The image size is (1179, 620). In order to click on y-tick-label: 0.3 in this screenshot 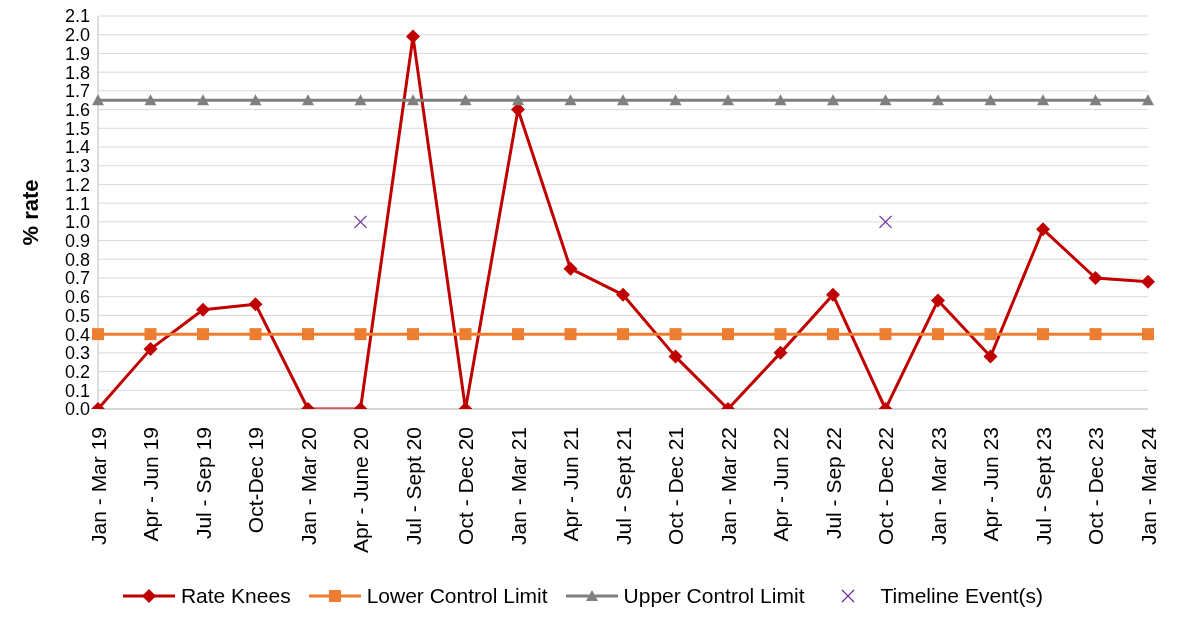, I will do `click(77, 353)`.